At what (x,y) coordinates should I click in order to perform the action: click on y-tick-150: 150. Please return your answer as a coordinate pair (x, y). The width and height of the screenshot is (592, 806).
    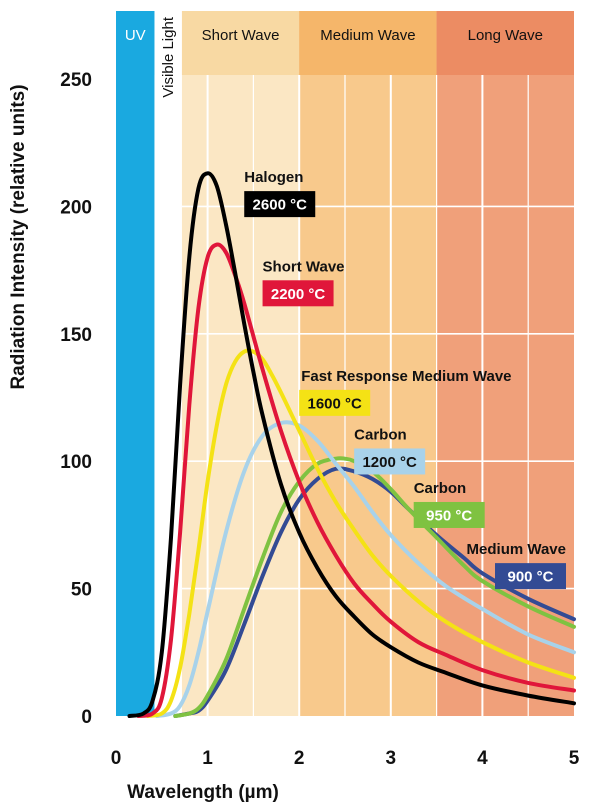
    Looking at the image, I should click on (76, 335).